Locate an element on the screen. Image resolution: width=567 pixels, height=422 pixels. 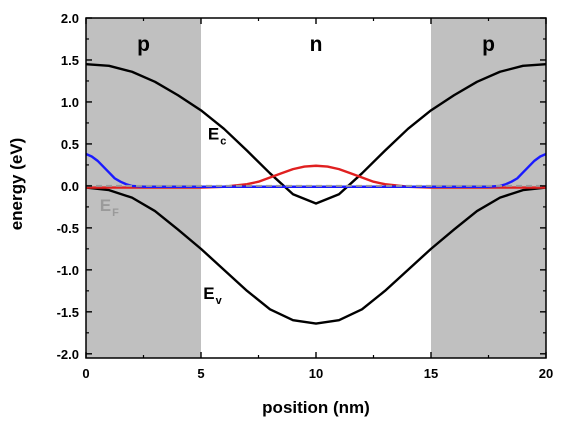
band-label-EF: EF is located at coordinates (109, 207).